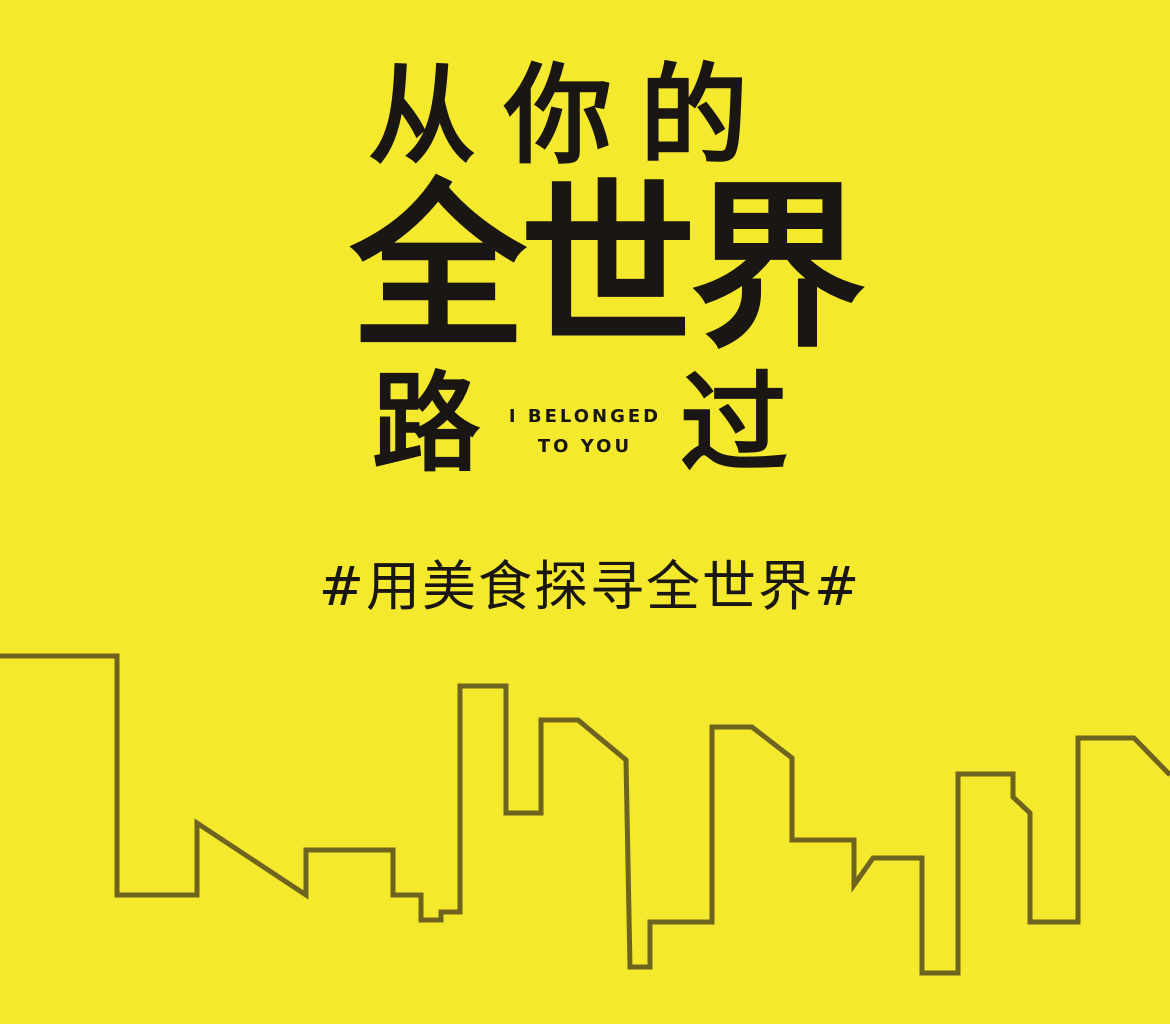  Describe the element at coordinates (608, 267) in the screenshot. I see `title-line-2: 全世界` at that location.